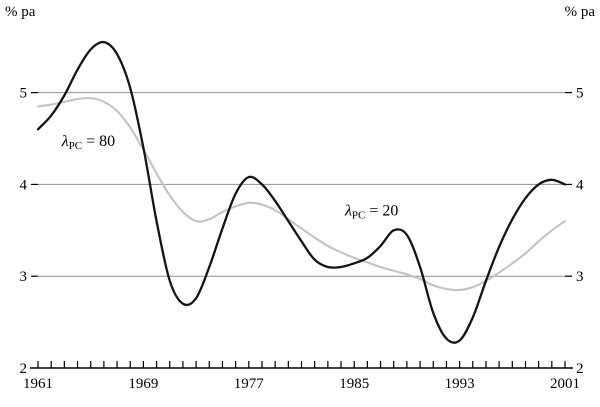 The height and width of the screenshot is (407, 600). What do you see at coordinates (24, 277) in the screenshot?
I see `y-tick-label-left-3: 3` at bounding box center [24, 277].